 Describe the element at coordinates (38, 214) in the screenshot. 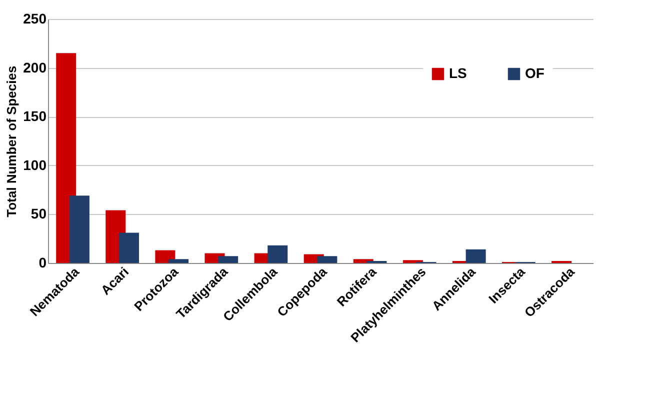

I see `y-tick-label: 50` at that location.